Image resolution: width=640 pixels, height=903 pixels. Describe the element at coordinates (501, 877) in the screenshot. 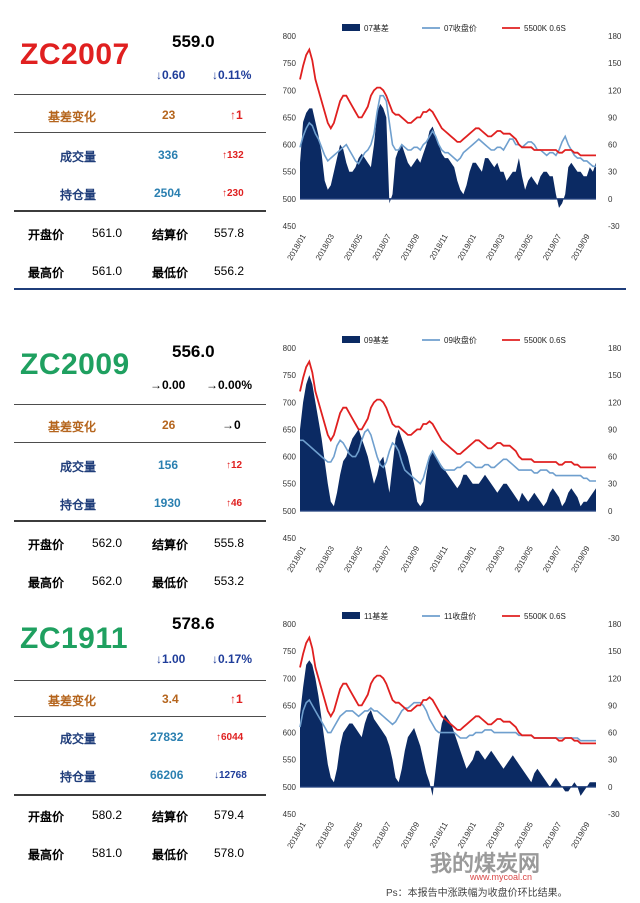

I see `watermark-url: www.mycoal.cn` at that location.